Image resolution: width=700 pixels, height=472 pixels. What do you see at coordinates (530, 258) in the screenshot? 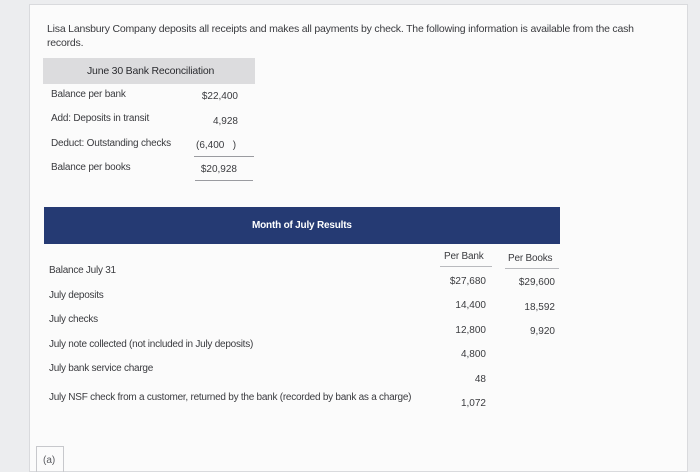
I see `column-header-per-books: Per Books` at bounding box center [530, 258].